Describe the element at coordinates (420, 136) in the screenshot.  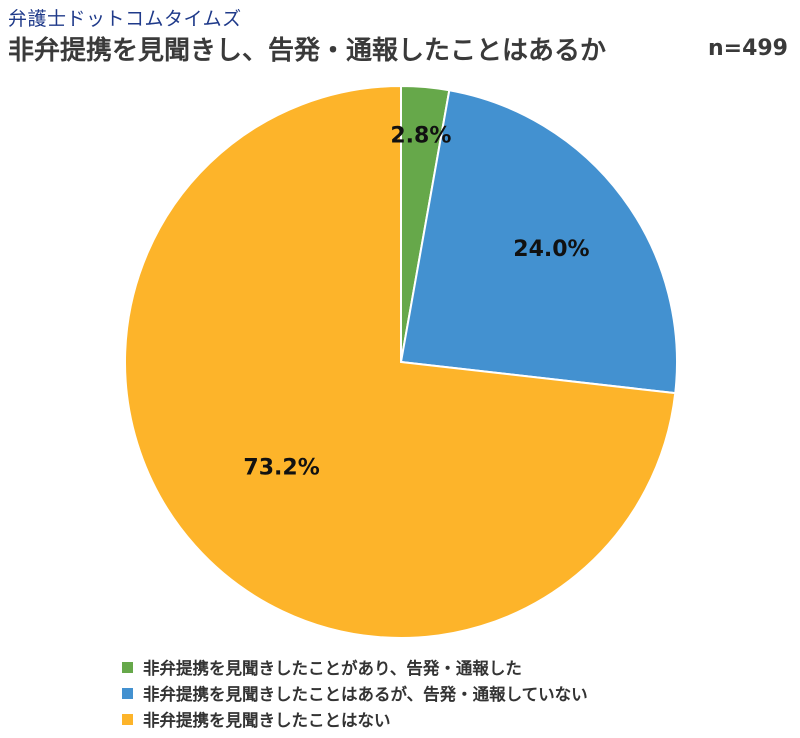
I see `slice-label-1: 2.8%` at that location.